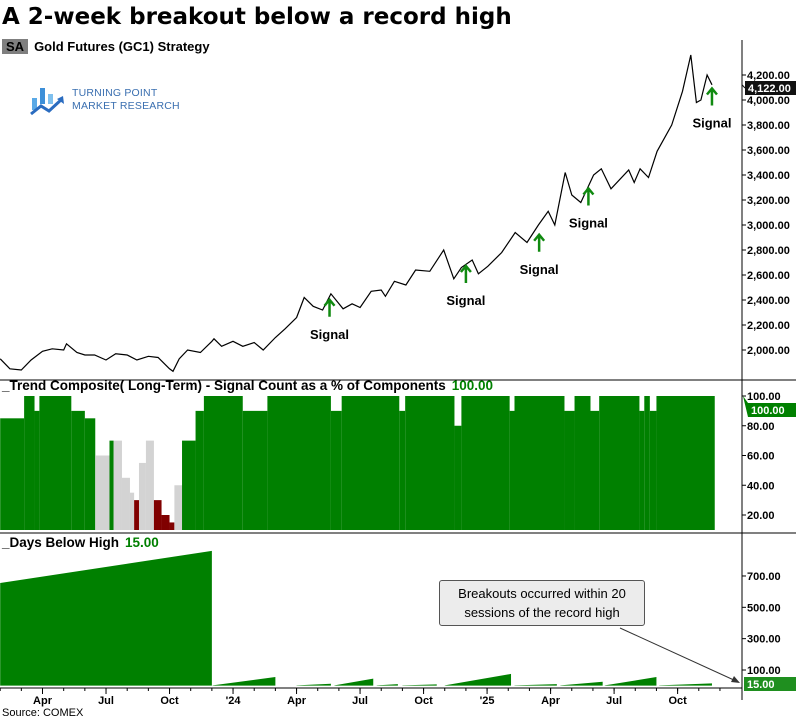 The width and height of the screenshot is (796, 722). I want to click on trend-value-badge, so click(769, 406).